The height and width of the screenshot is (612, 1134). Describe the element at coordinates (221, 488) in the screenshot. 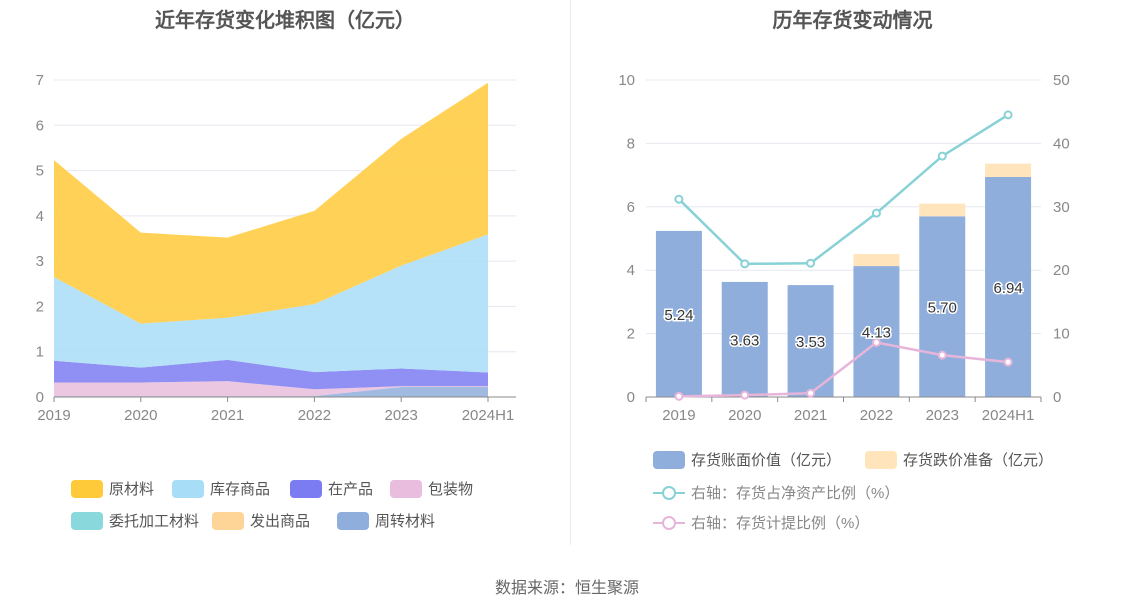

I see `legend-item-库存商品: 库存商品` at that location.